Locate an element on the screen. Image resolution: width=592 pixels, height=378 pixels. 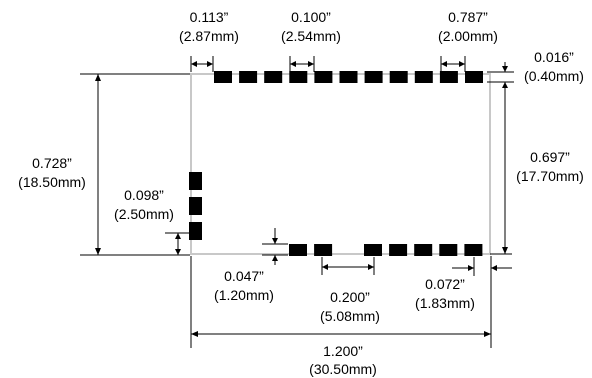
top-edge-gap-inch-label: 0.016” is located at coordinates (554, 57).